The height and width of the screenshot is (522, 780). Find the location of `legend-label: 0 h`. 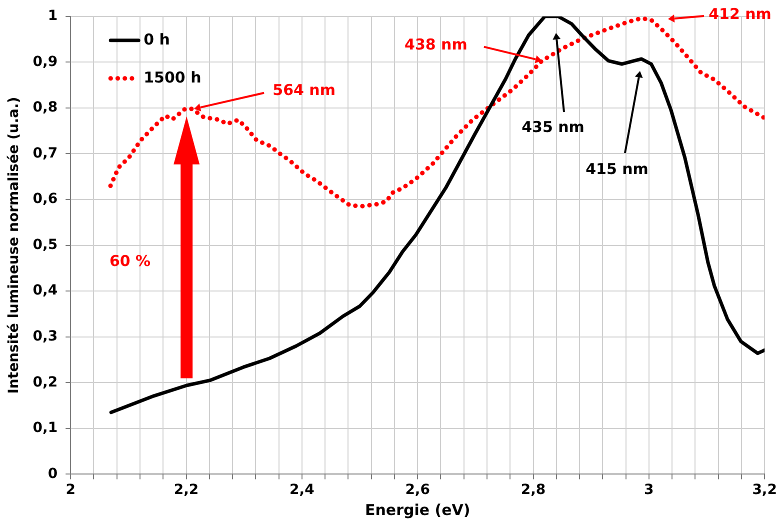

legend-label: 0 h is located at coordinates (157, 39).